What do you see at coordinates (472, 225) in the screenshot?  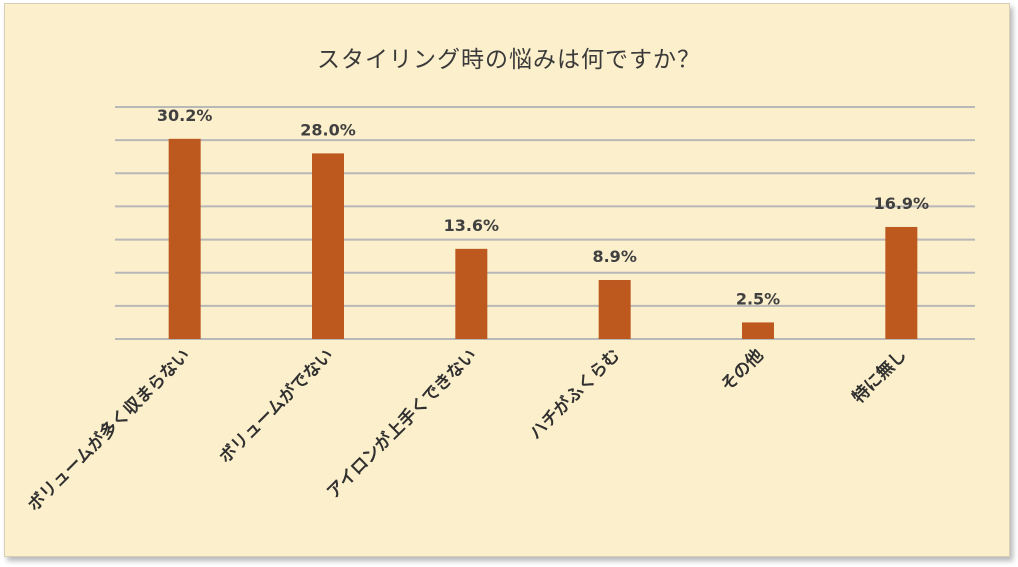 I see `data-label: 13.6%` at bounding box center [472, 225].